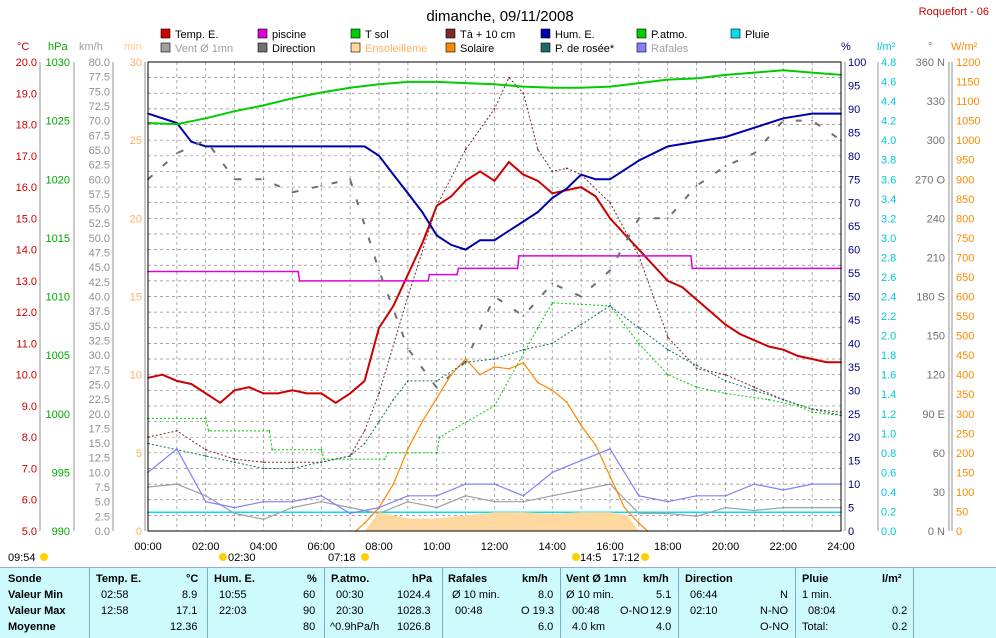 Image resolution: width=996 pixels, height=638 pixels. Describe the element at coordinates (661, 611) in the screenshot. I see `vent-r2-val: 12.9` at that location.